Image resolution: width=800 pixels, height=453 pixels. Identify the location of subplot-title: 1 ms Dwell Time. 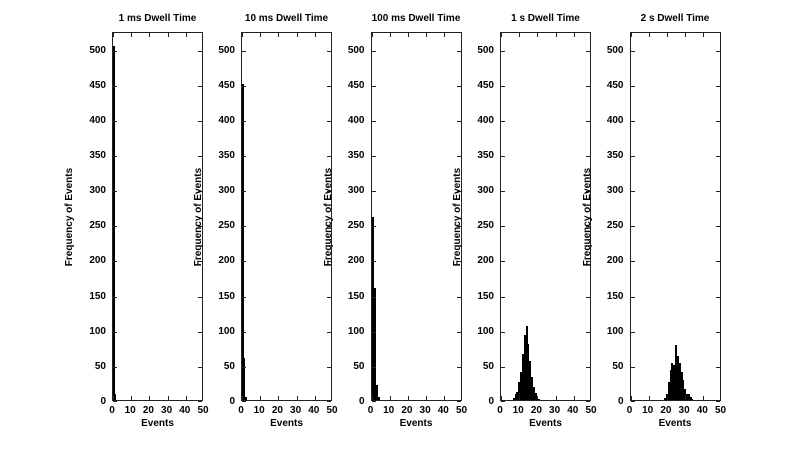
(157, 18).